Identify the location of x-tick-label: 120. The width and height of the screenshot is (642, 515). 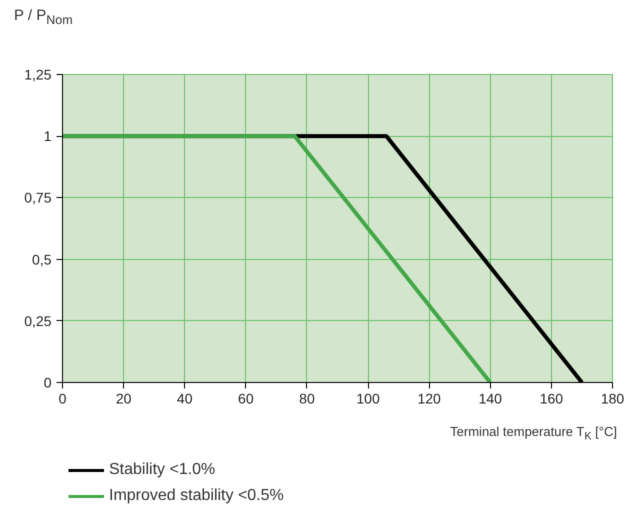
(429, 398).